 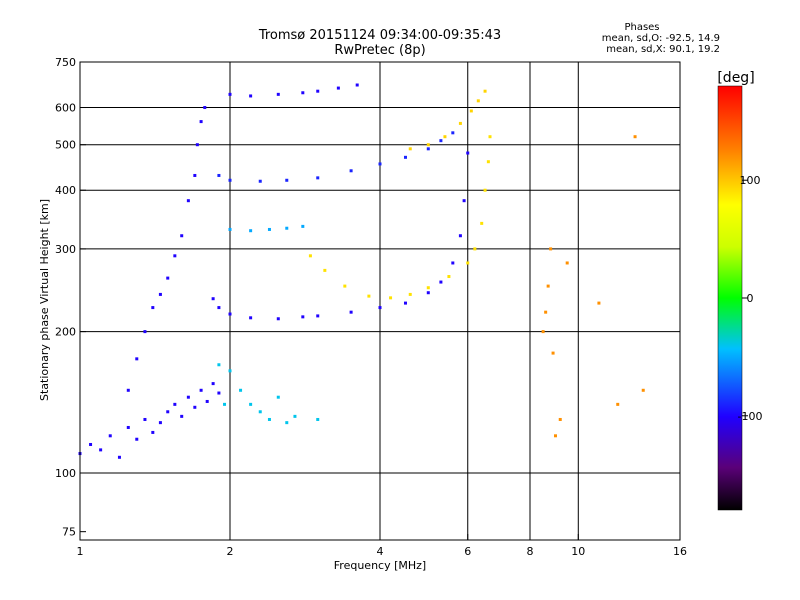 What do you see at coordinates (730, 298) in the screenshot?
I see `colorbar` at bounding box center [730, 298].